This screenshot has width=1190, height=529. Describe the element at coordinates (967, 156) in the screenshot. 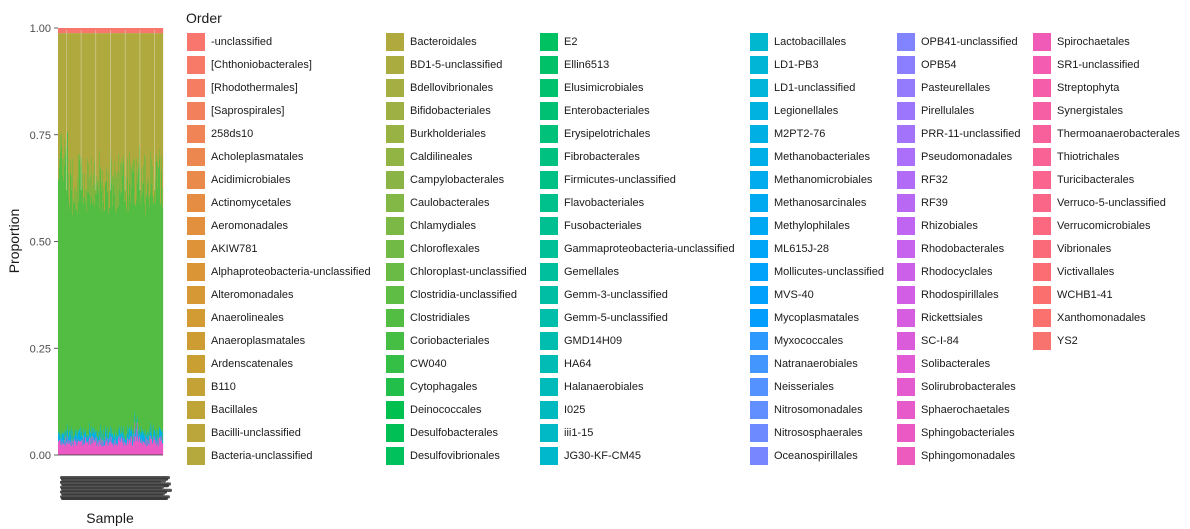

I see `legend-label: Pseudomonadales` at that location.